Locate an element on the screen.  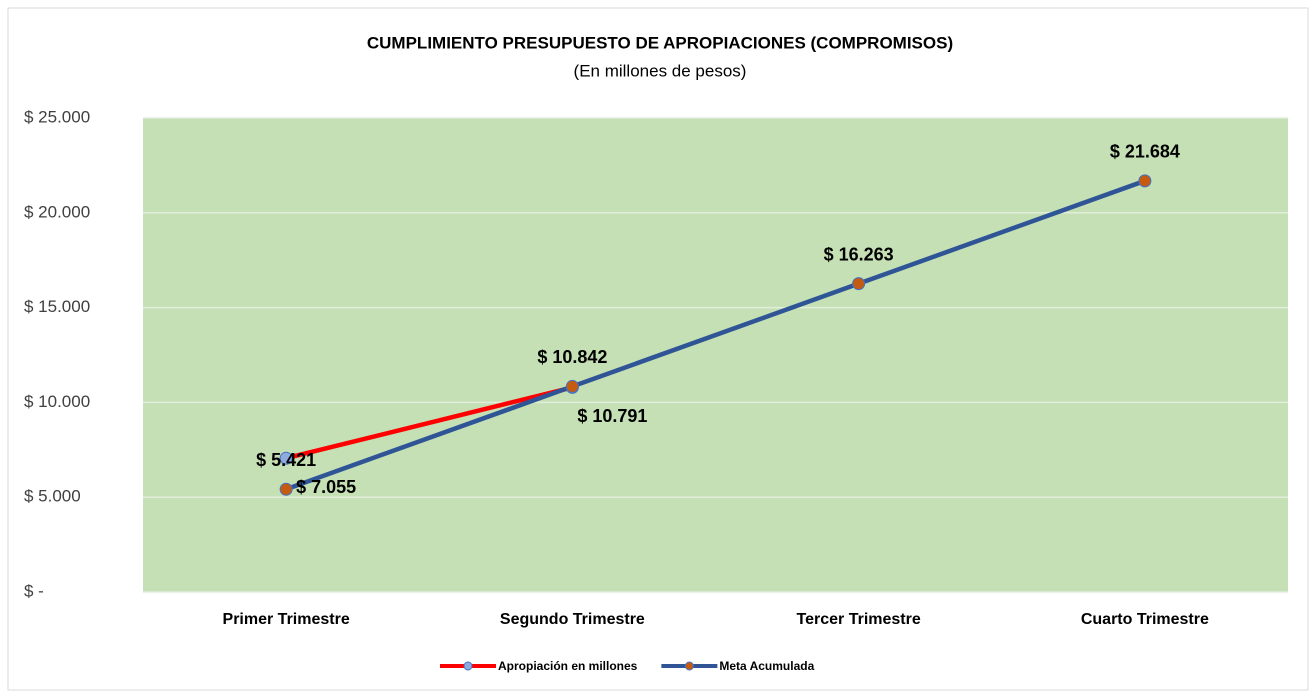
legend-label: Meta Acumulada is located at coordinates (766, 666).